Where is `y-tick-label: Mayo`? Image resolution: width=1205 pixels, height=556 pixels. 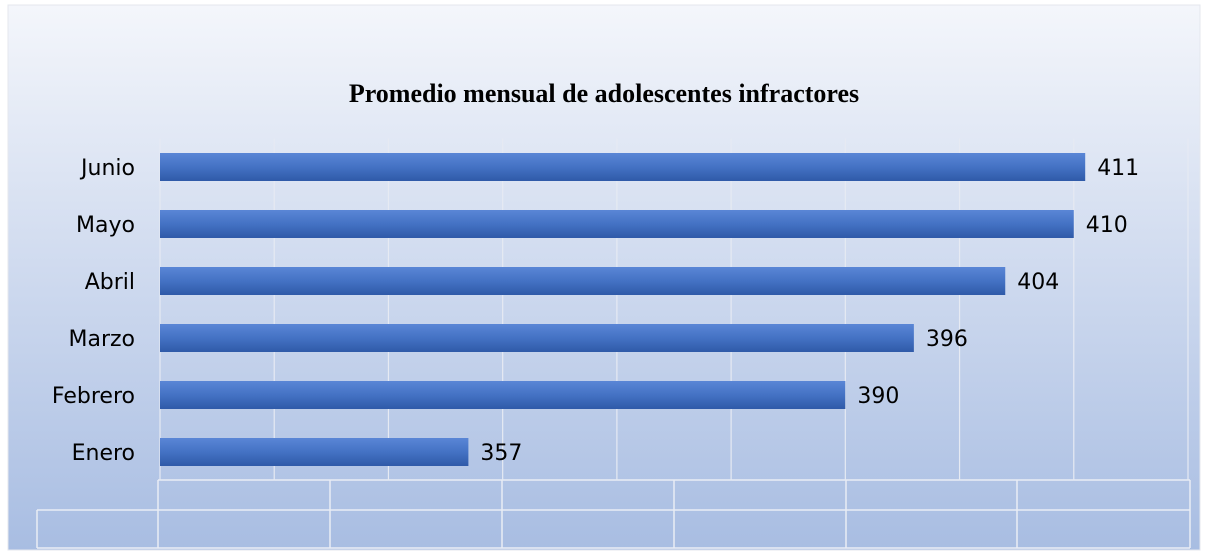 y-tick-label: Mayo is located at coordinates (105, 225).